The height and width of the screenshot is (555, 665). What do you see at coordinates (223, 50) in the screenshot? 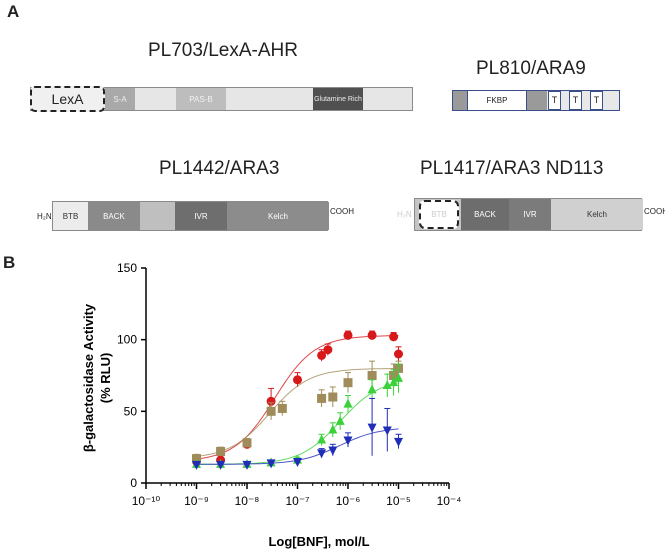
I see `lexa-ahr-title: PL703/LexA-AHR` at bounding box center [223, 50].